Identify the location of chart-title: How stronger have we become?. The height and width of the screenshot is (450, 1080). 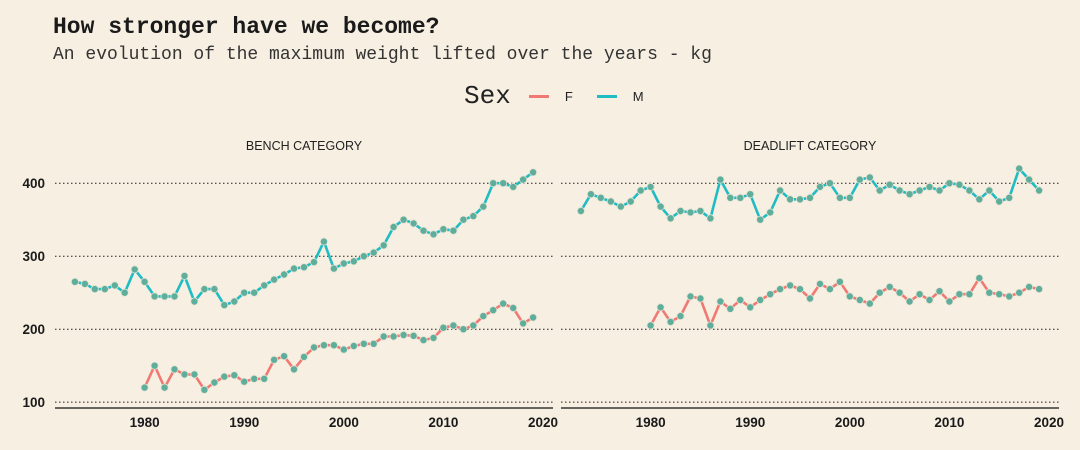
(246, 27).